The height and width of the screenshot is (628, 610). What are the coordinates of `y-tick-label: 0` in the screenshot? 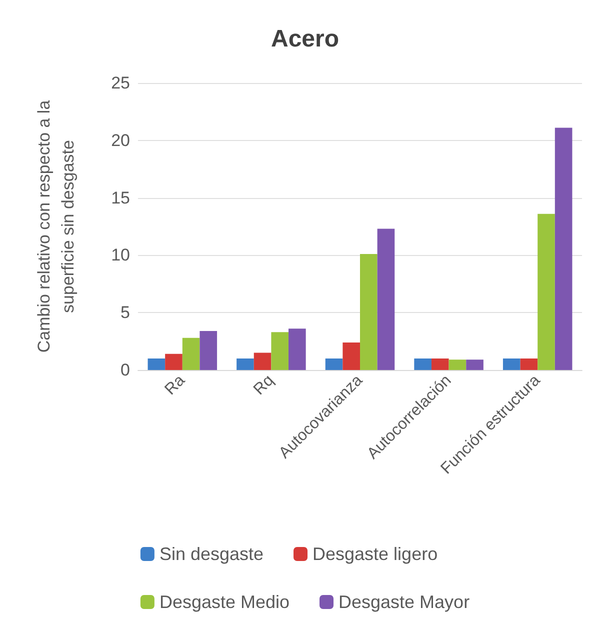 It's located at (125, 370).